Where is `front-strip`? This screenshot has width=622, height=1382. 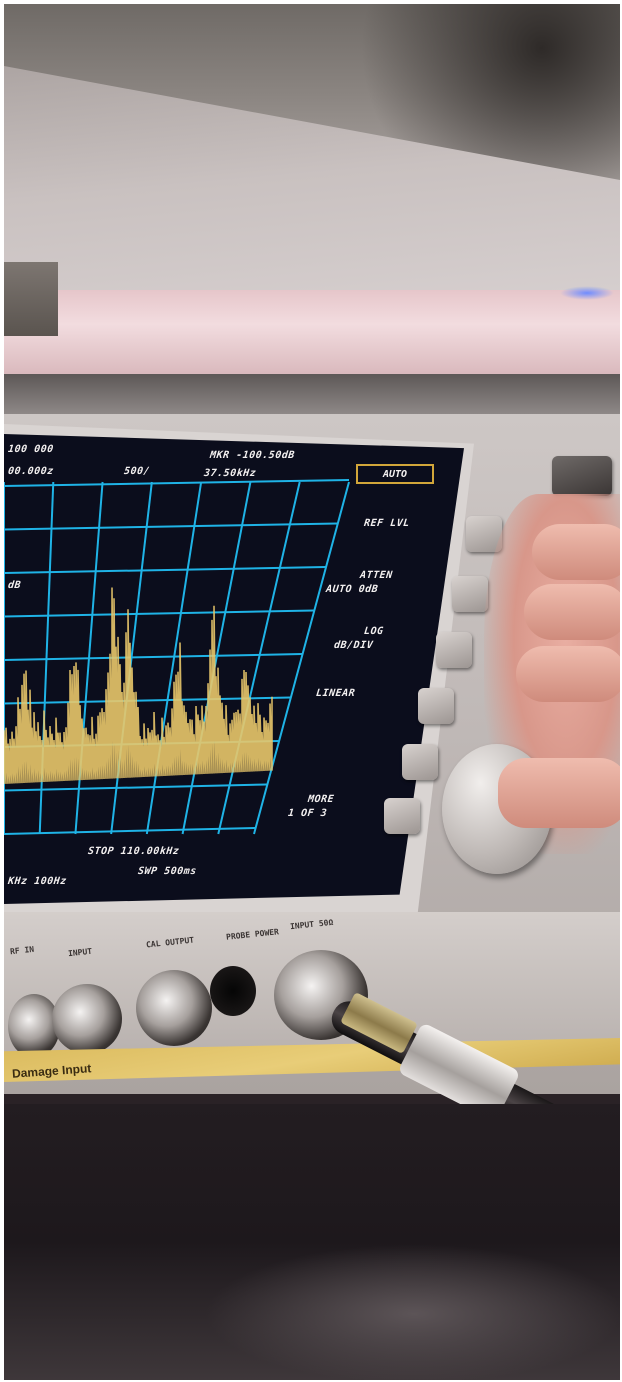 front-strip is located at coordinates (312, 394).